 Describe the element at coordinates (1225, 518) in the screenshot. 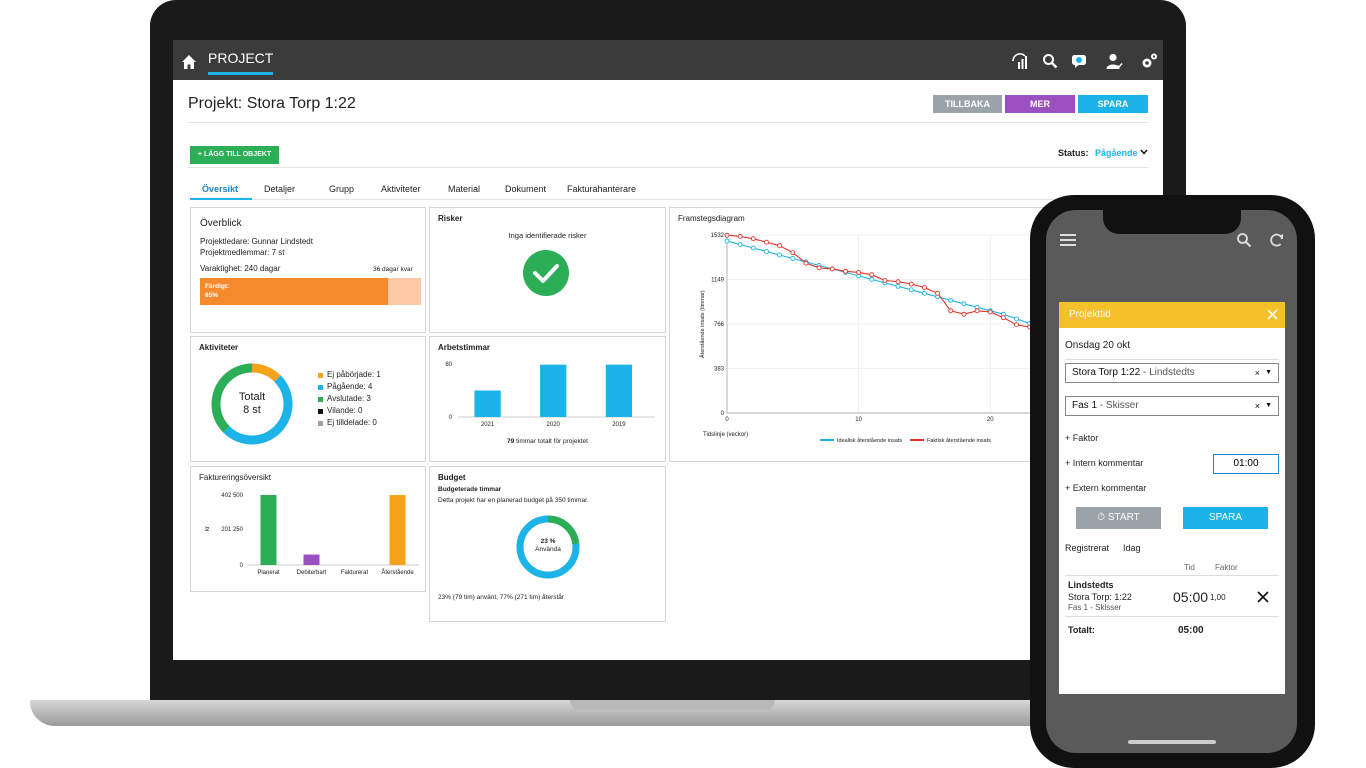

I see `phone-save-button: SPARA` at that location.